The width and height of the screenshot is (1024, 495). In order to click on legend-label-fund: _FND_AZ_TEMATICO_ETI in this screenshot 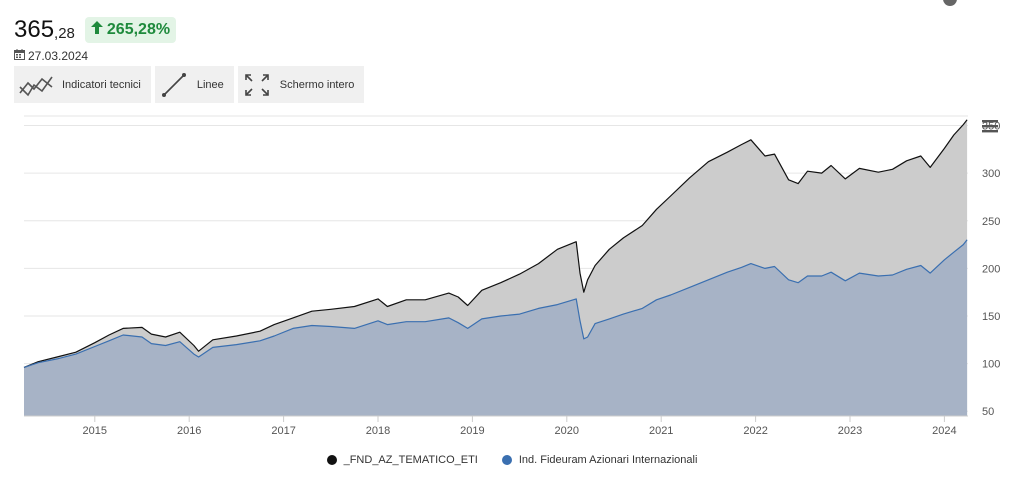, I will do `click(410, 460)`.